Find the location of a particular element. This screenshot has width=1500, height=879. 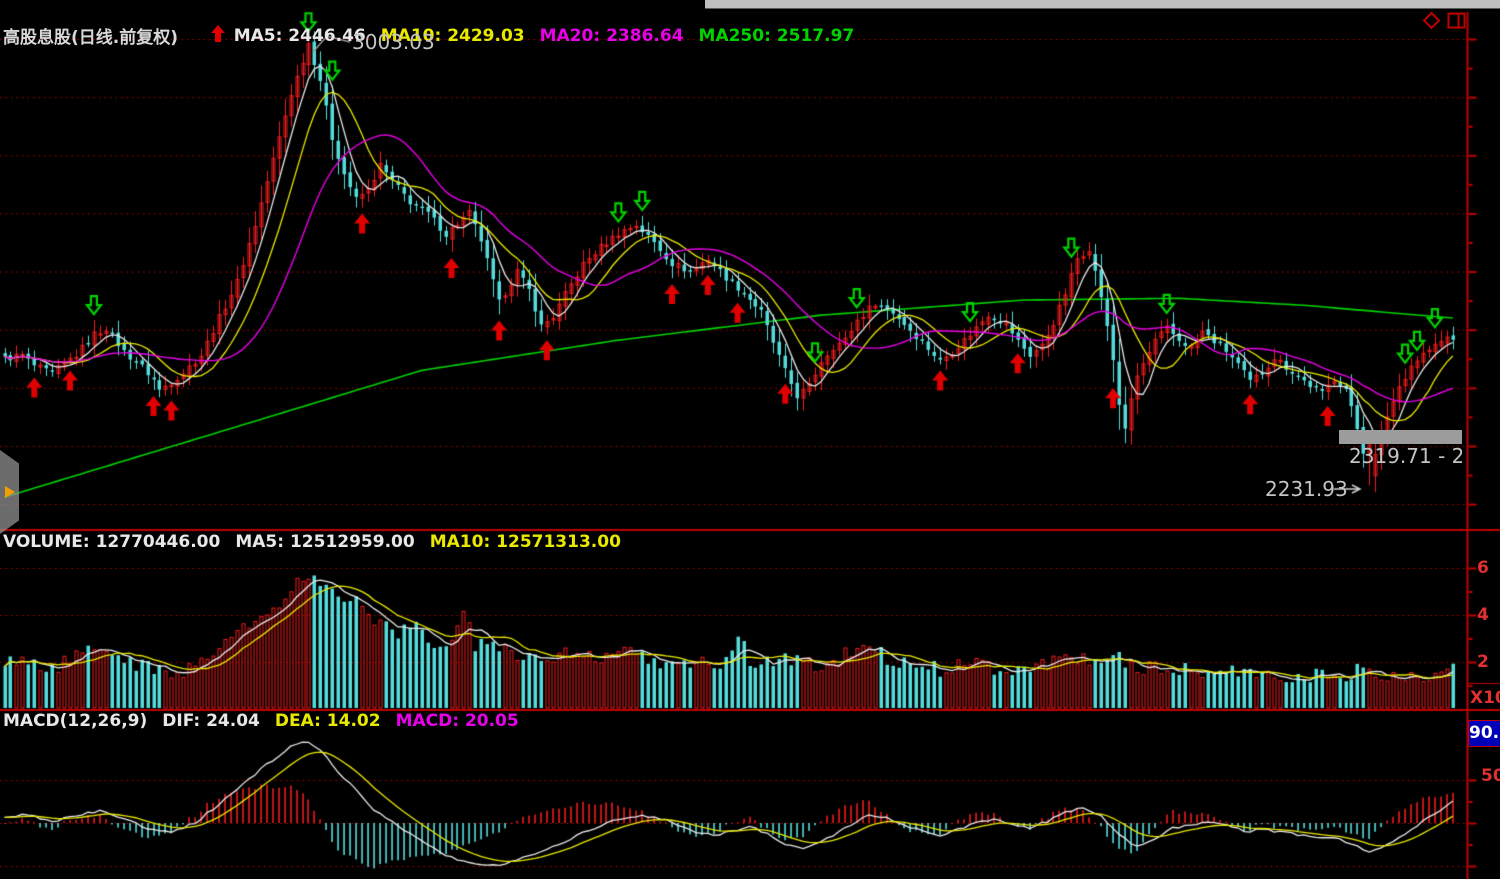

ma10-value: MA10: 2429.03 is located at coordinates (452, 35).